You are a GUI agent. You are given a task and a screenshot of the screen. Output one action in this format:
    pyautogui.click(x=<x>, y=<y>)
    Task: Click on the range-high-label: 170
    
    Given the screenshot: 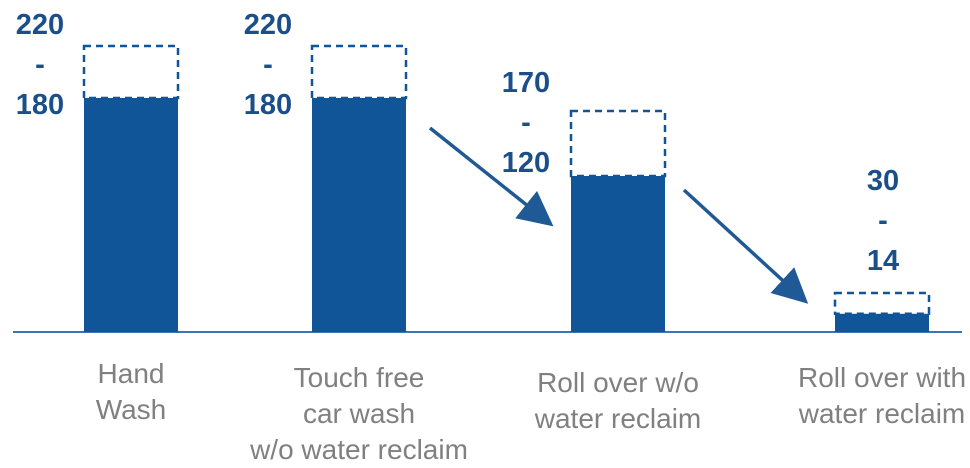 What is the action you would take?
    pyautogui.click(x=526, y=83)
    